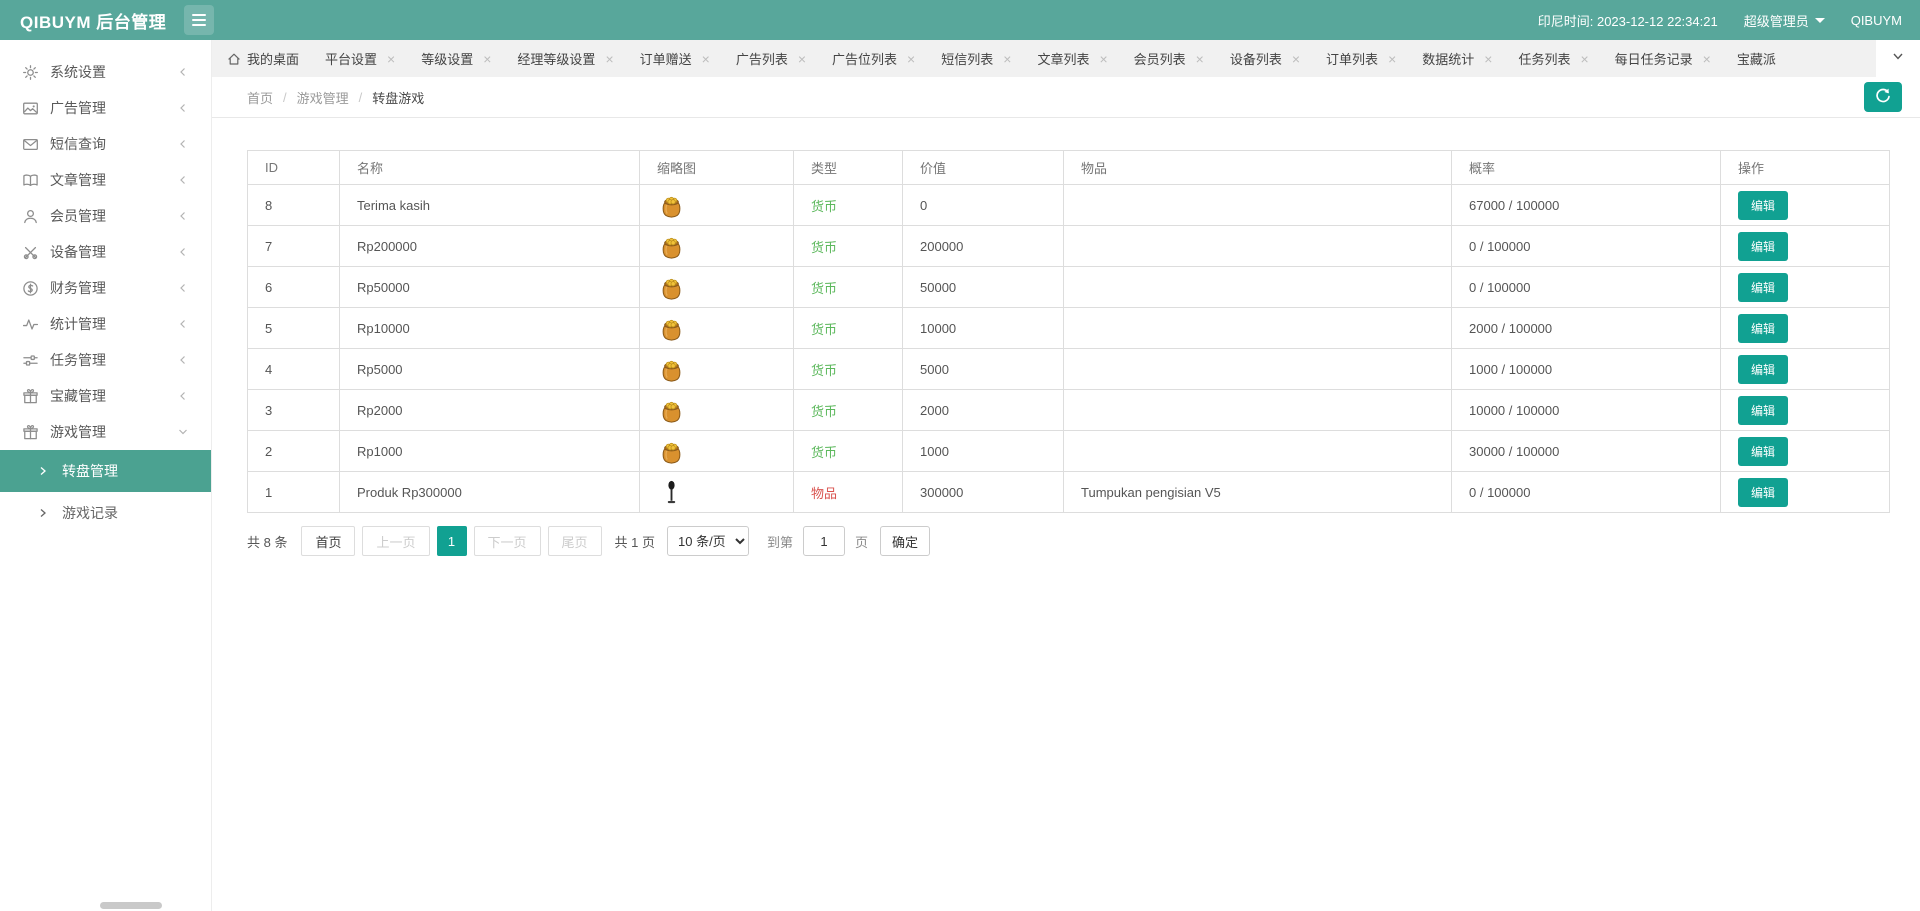  Describe the element at coordinates (396, 541) in the screenshot. I see `prev-page-button: 上一页` at that location.